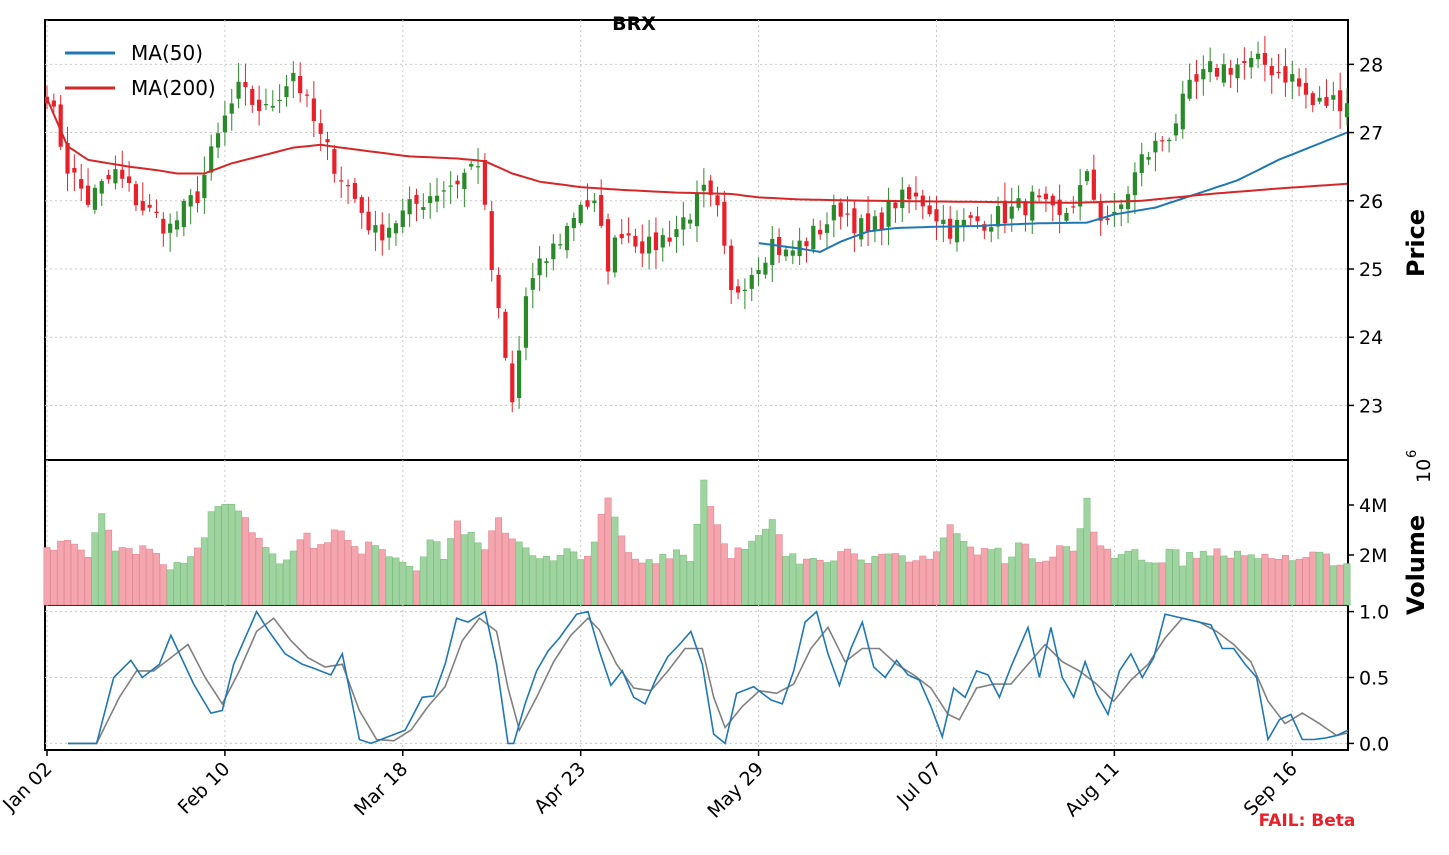 The image size is (1449, 855). I want to click on x-tick-label: May 29, so click(735, 790).